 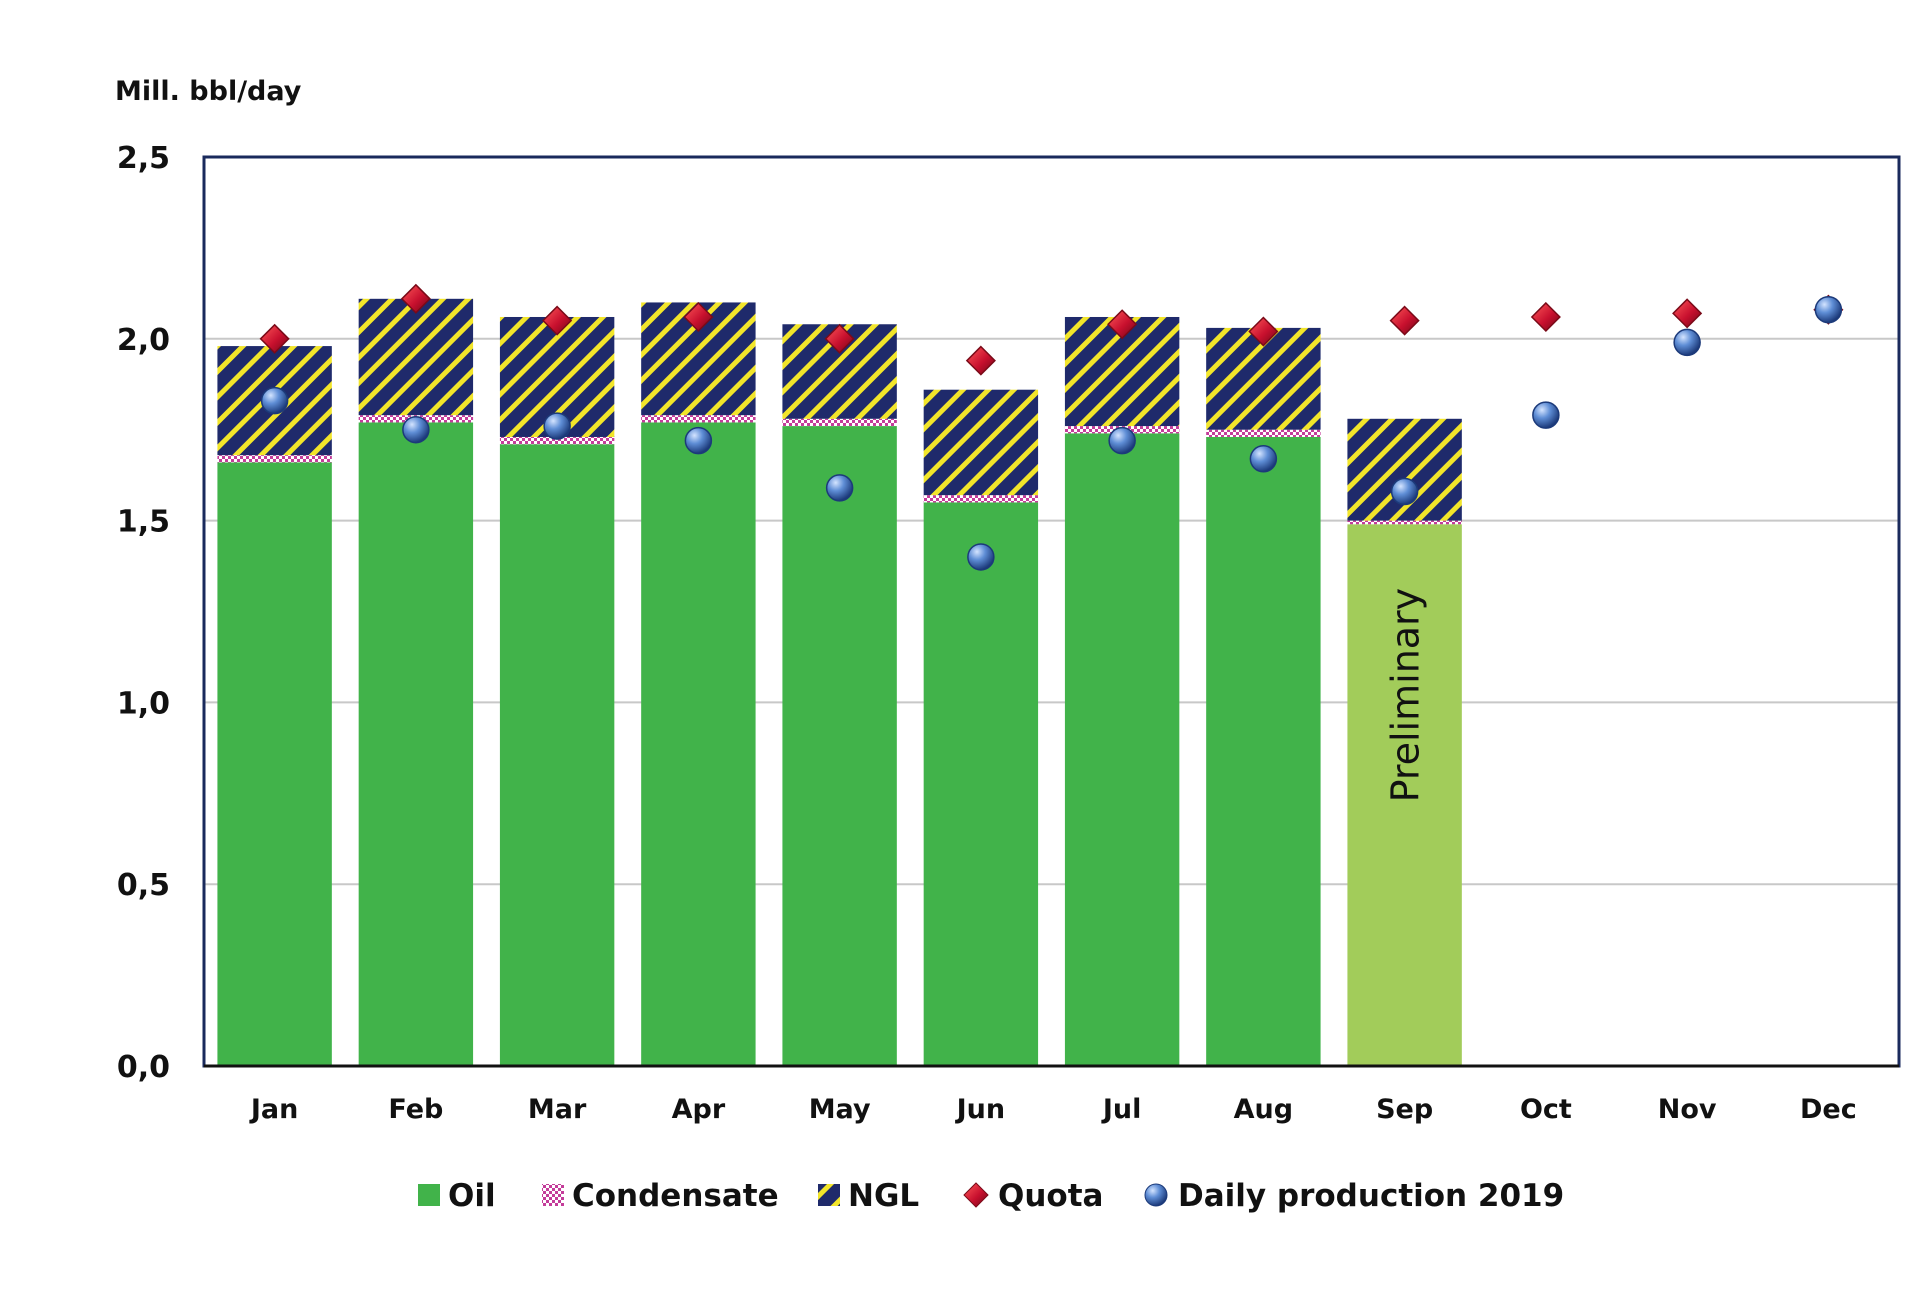 I want to click on legend-swatch-condensate, so click(x=553, y=1195).